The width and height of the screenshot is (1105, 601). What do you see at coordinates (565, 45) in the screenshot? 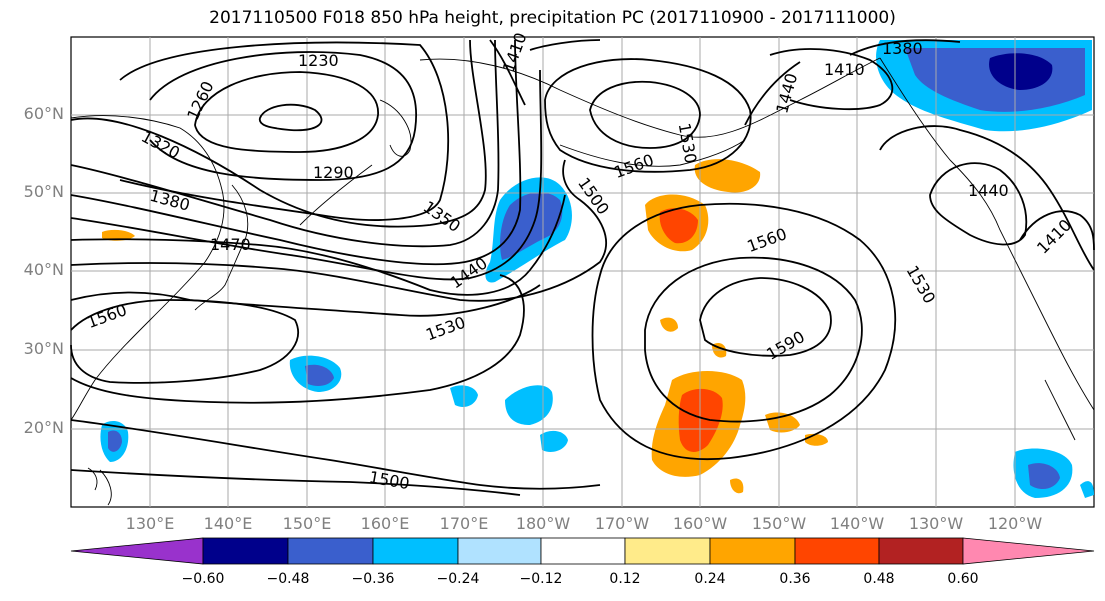
I see `contour-1530-arc` at bounding box center [565, 45].